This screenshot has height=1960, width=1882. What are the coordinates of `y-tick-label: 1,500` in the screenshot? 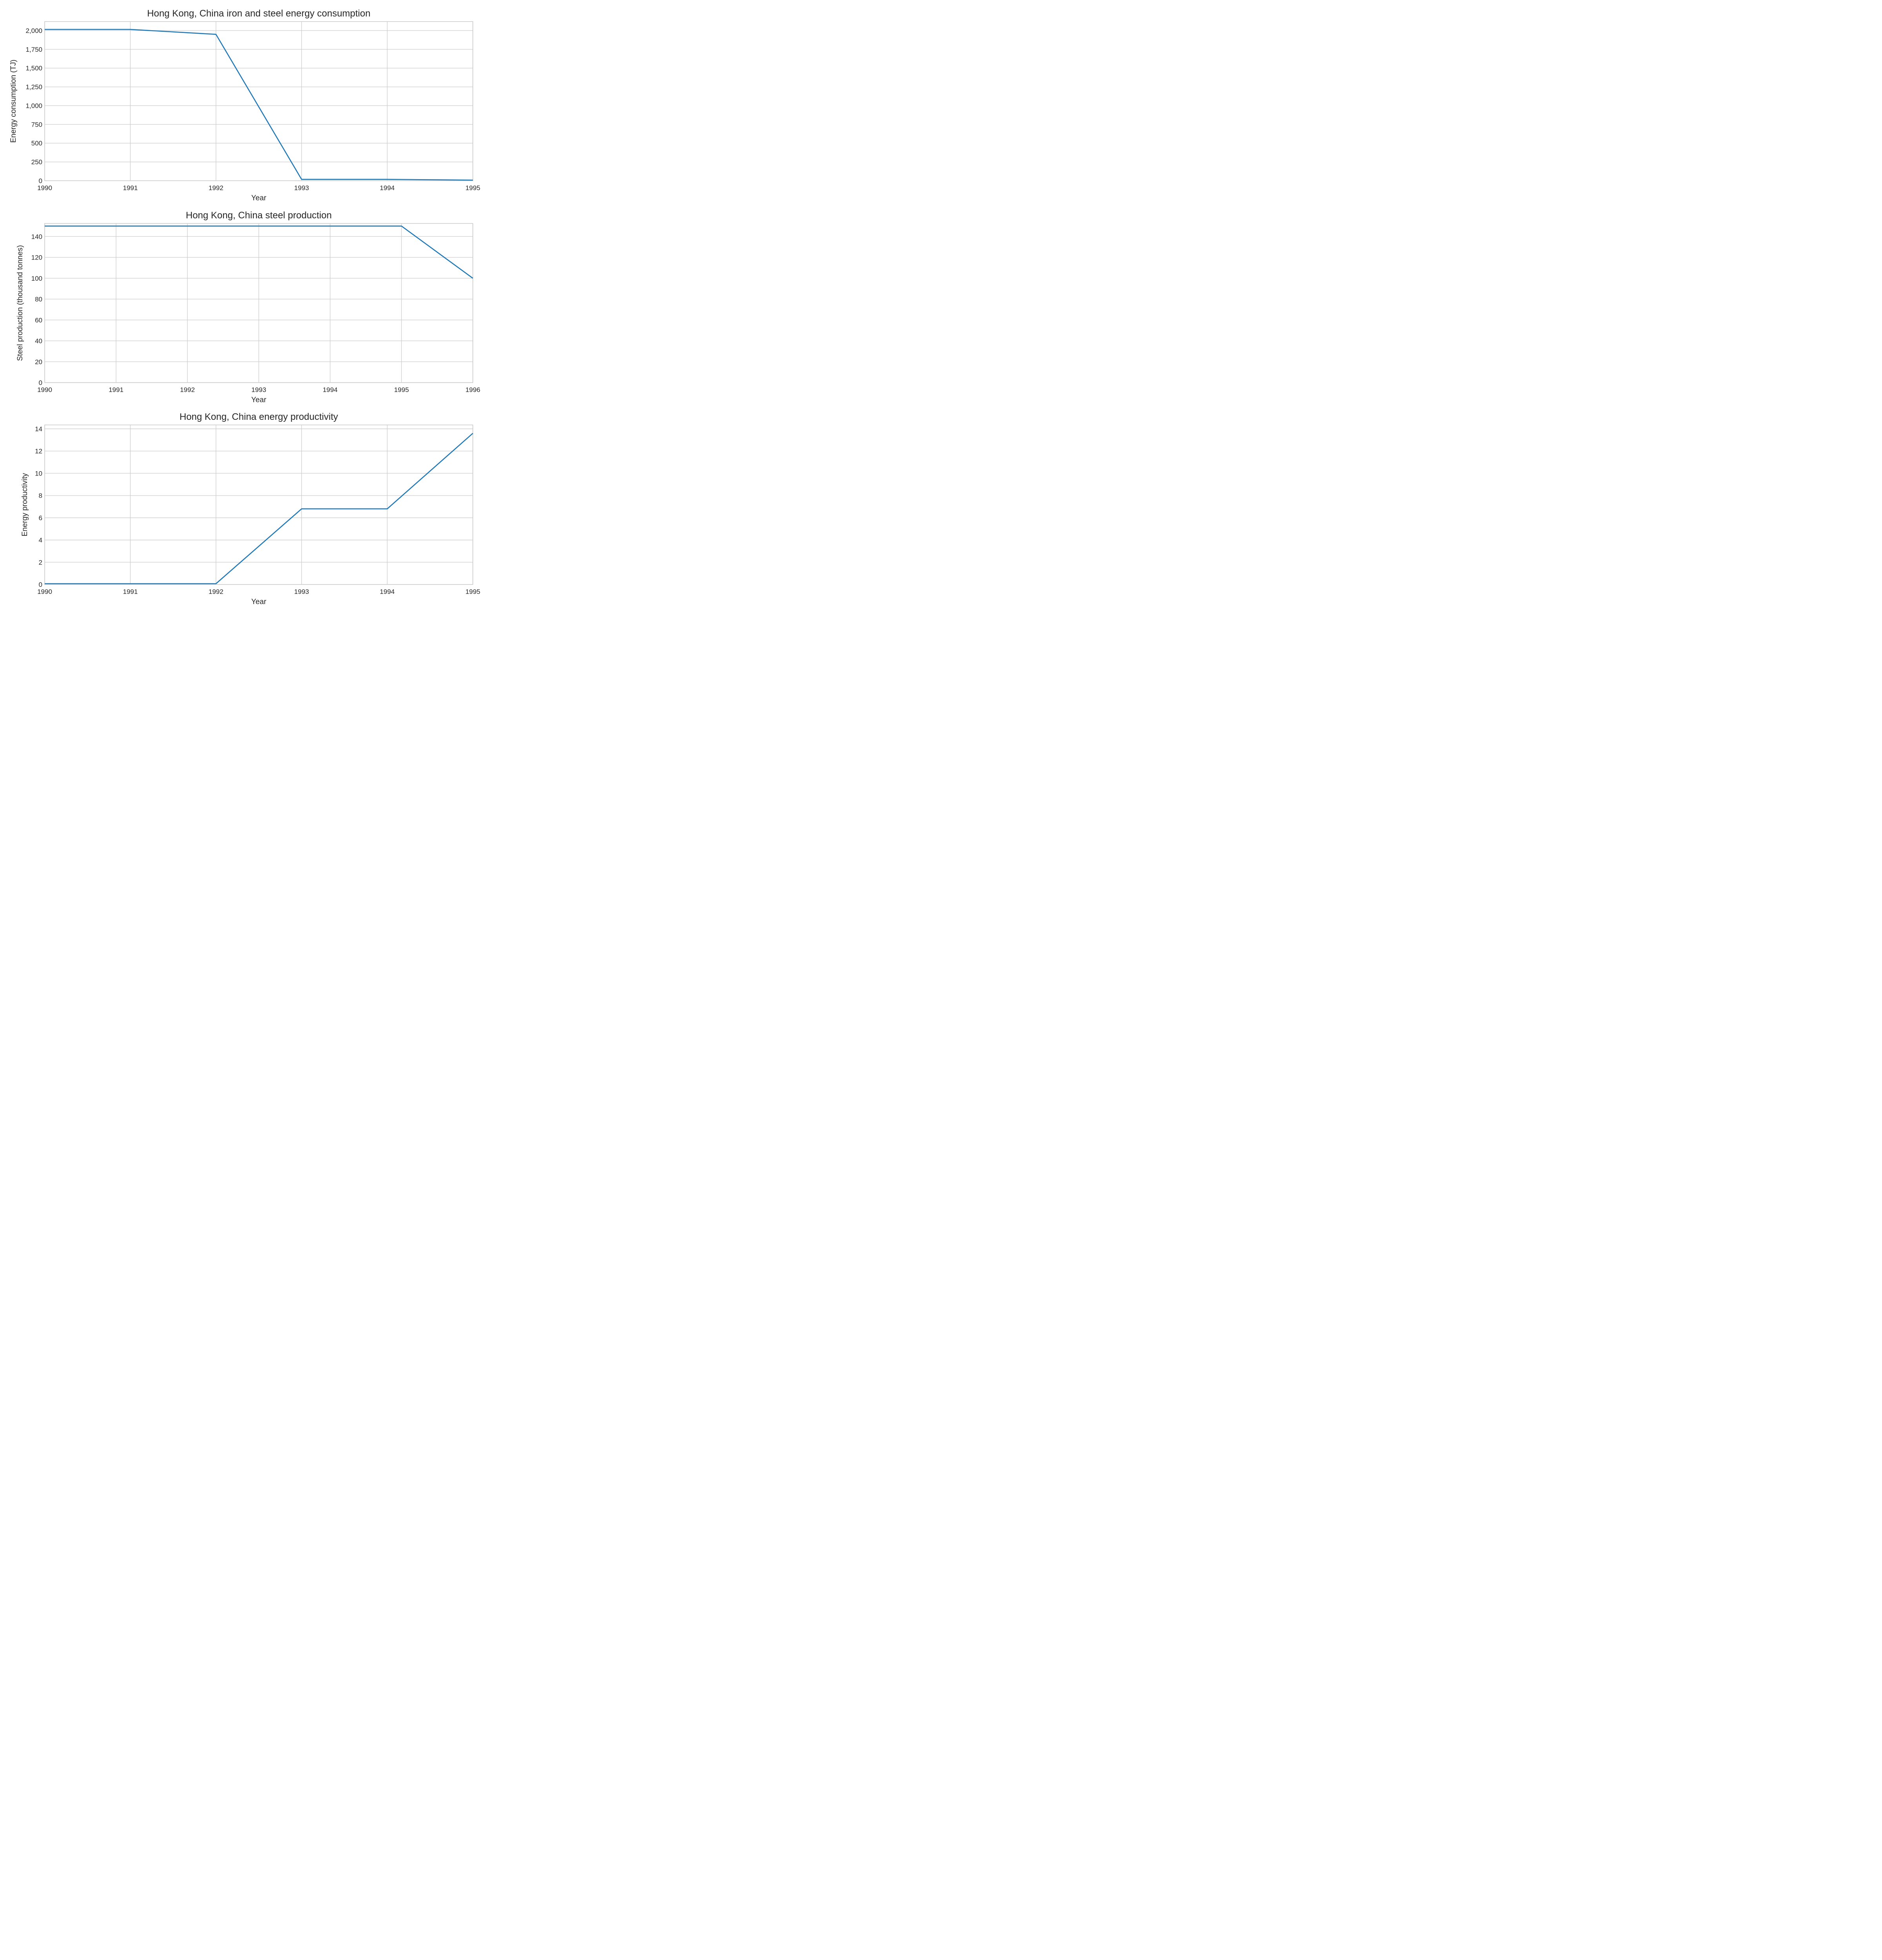 It's located at (33, 68).